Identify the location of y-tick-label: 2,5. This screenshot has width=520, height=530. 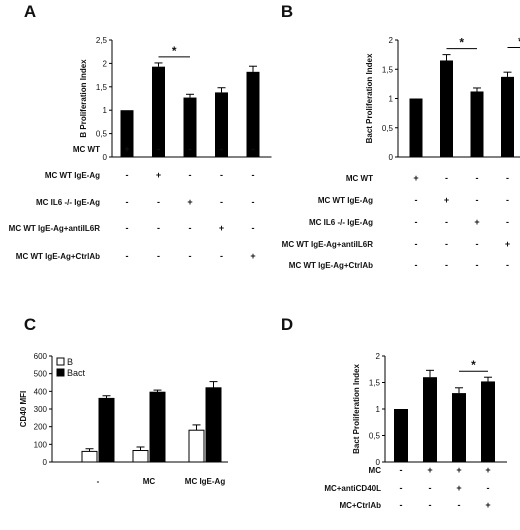
(102, 40).